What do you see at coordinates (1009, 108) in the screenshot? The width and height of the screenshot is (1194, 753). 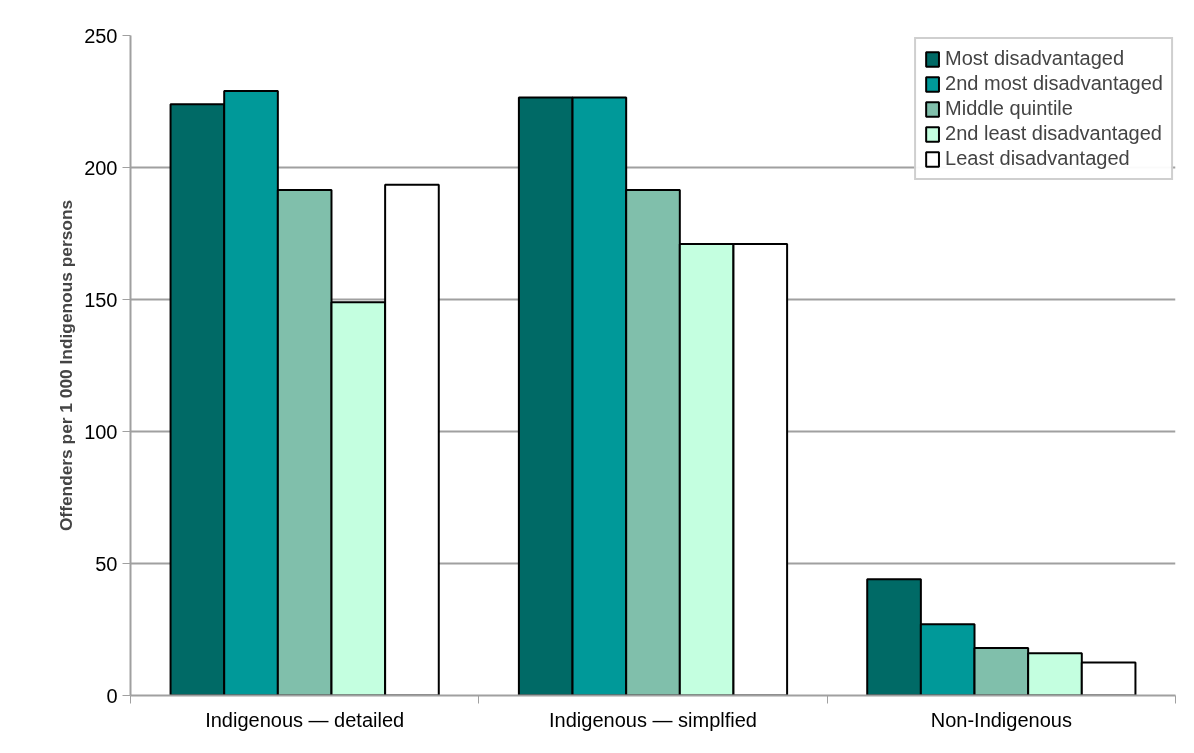 I see `legend-label: Middle quintile` at bounding box center [1009, 108].